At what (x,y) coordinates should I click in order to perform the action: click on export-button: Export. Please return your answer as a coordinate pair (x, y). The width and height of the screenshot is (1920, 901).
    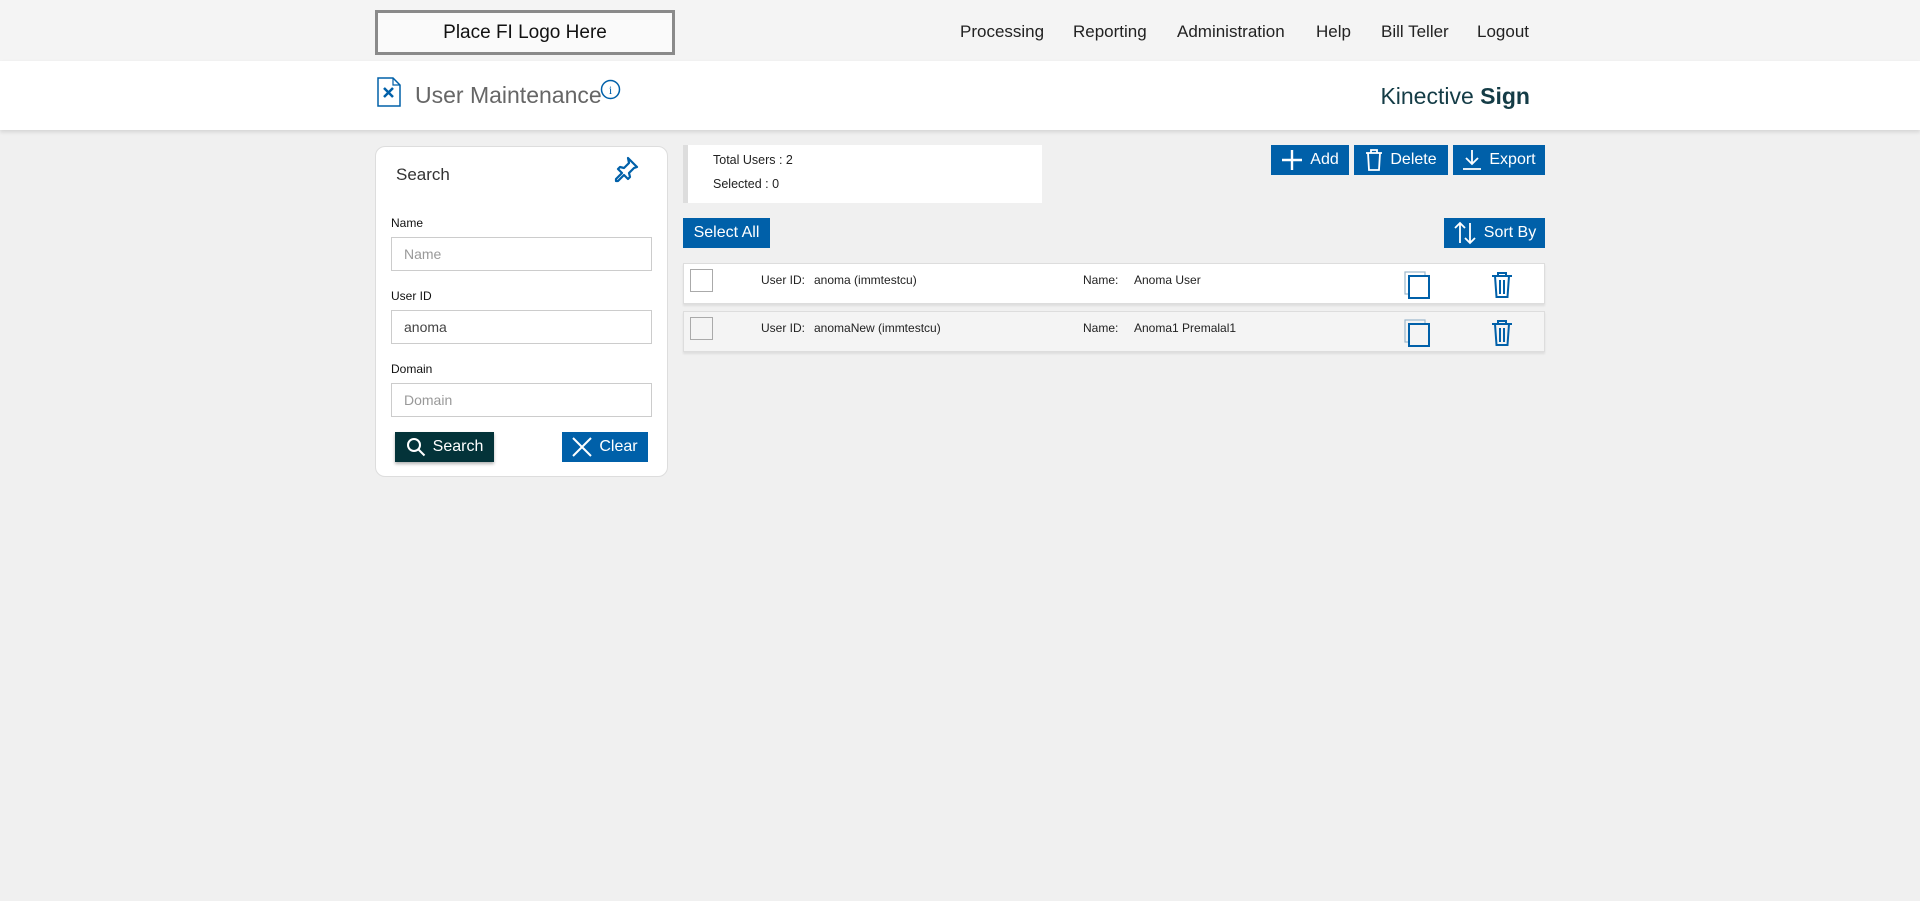
    Looking at the image, I should click on (1499, 160).